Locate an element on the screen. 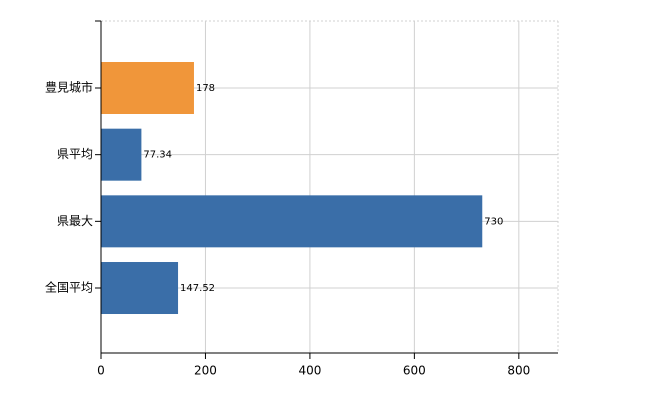 The image size is (650, 400). x-tick-label: 600 is located at coordinates (414, 371).